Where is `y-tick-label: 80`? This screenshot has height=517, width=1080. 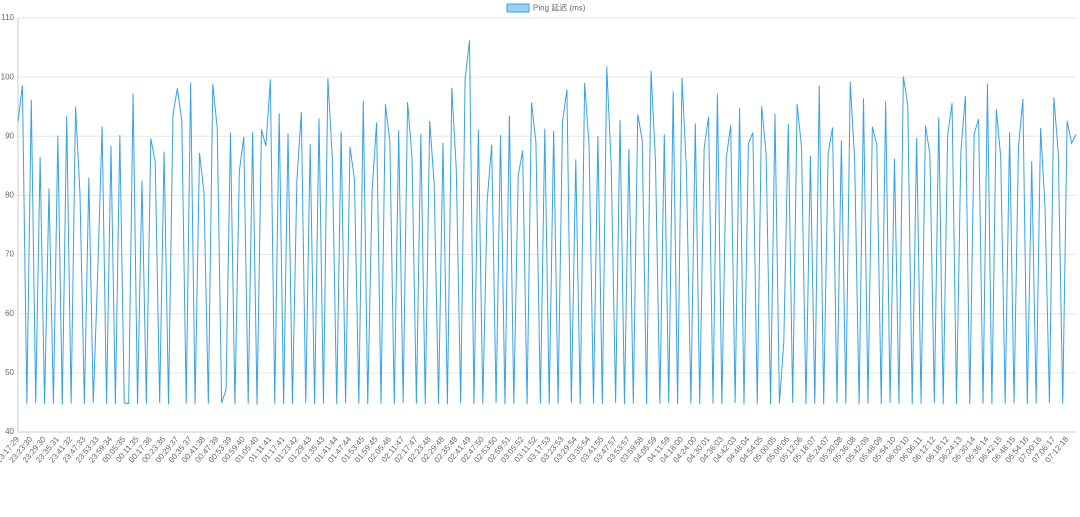 y-tick-label: 80 is located at coordinates (9, 195).